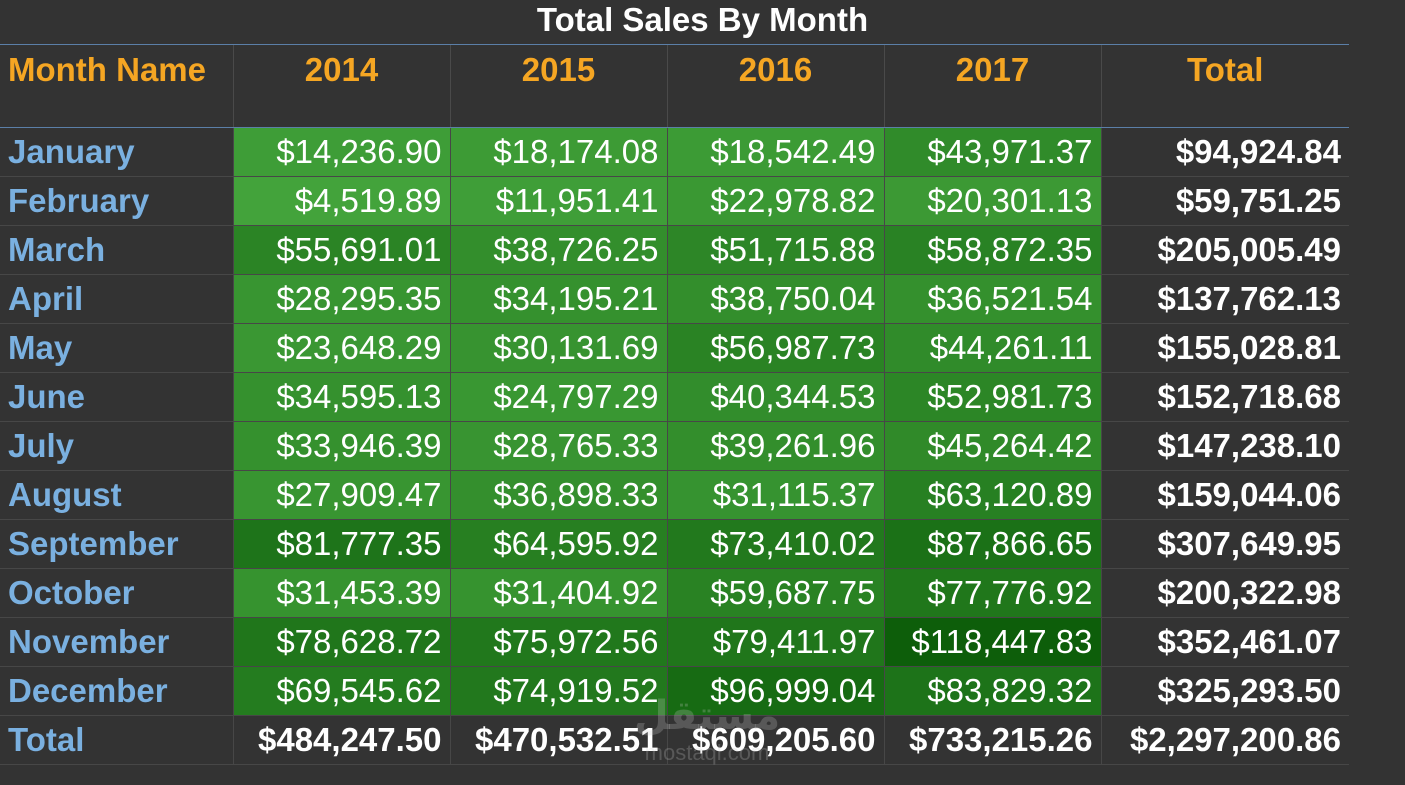 This screenshot has height=785, width=1405. Describe the element at coordinates (558, 740) in the screenshot. I see `column-total-cell: $470,532.51` at that location.